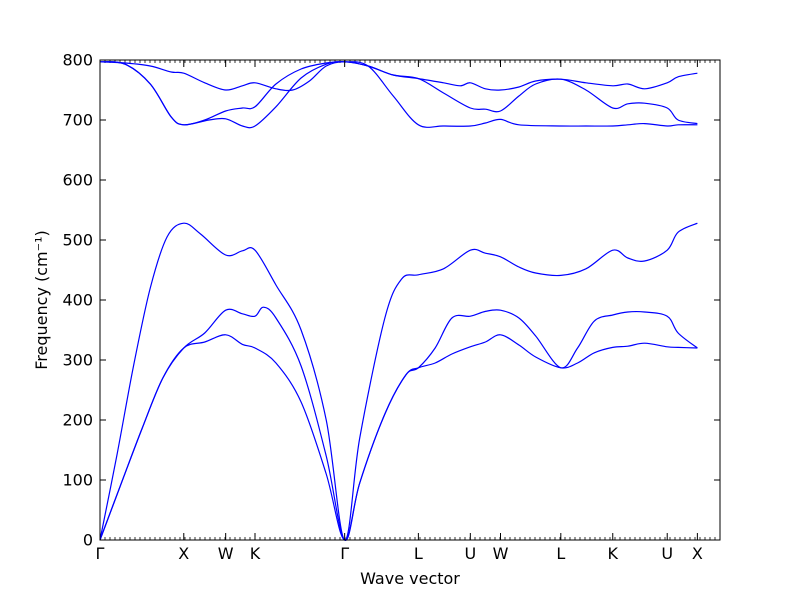  I want to click on y-tick-label: 700, so click(77, 120).